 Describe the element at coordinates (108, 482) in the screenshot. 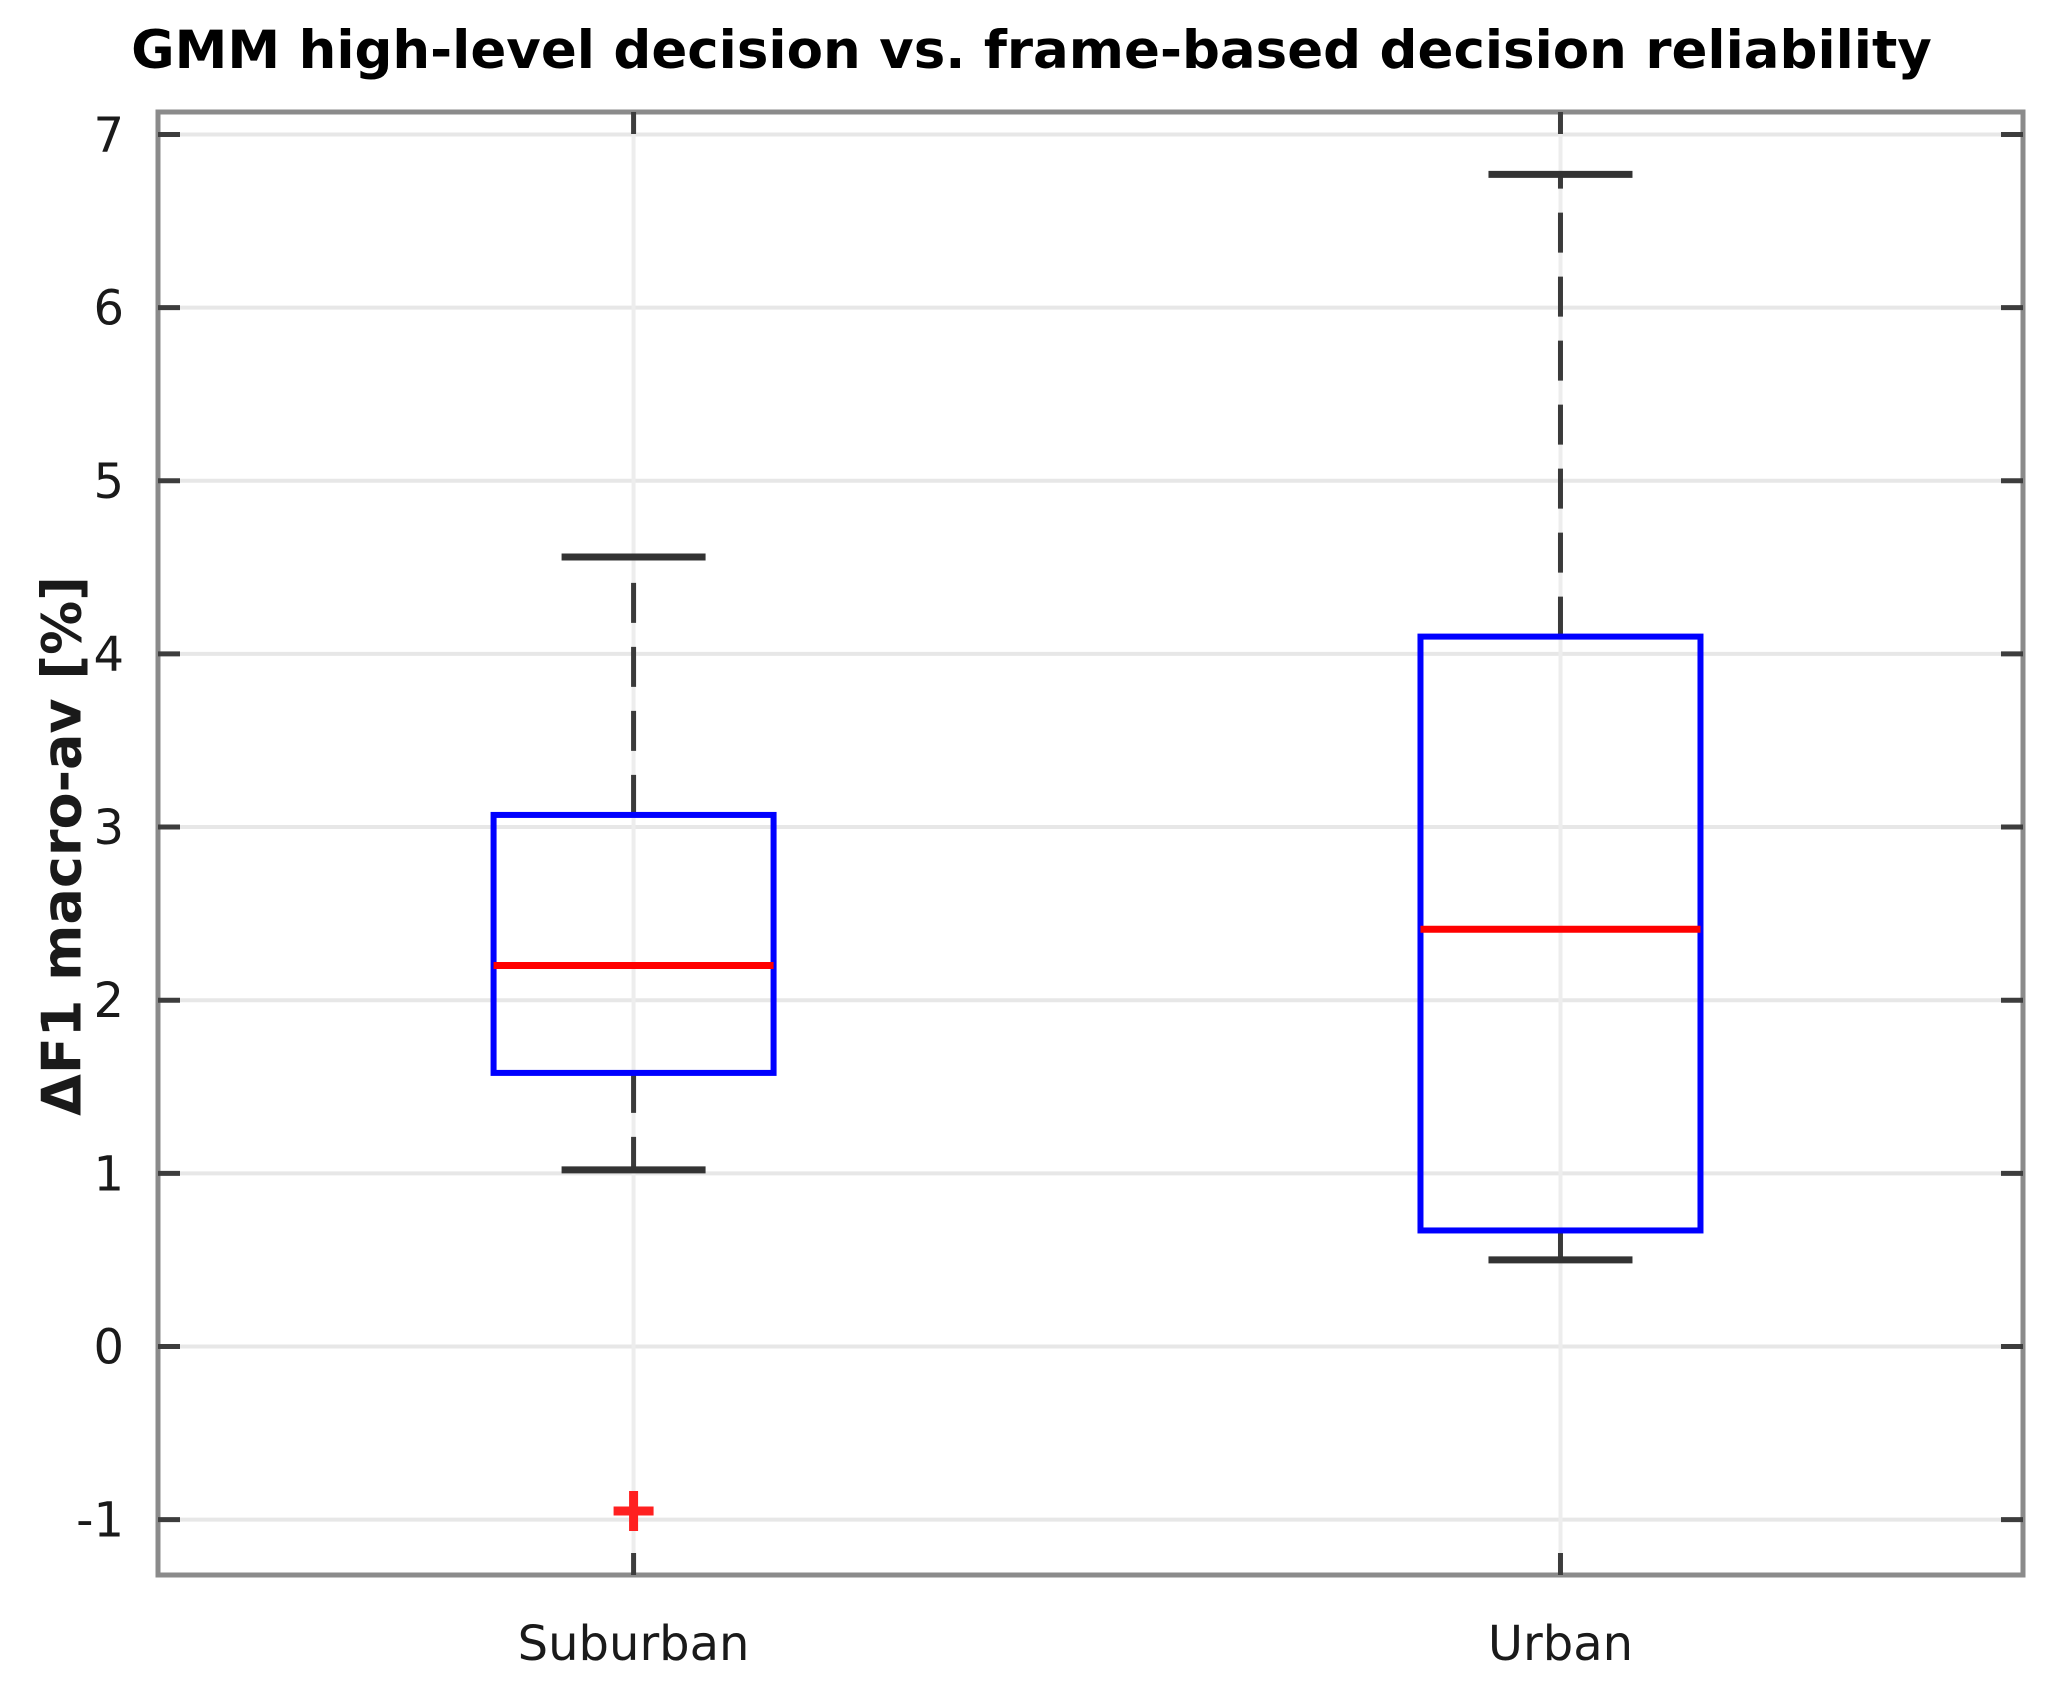

I see `y-tick-label-5: 5` at that location.